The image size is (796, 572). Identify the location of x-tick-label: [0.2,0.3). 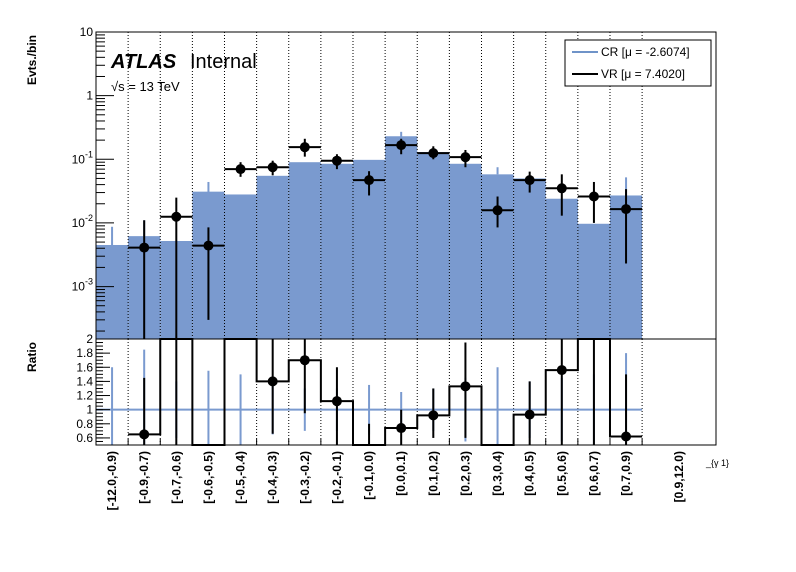
(465, 473).